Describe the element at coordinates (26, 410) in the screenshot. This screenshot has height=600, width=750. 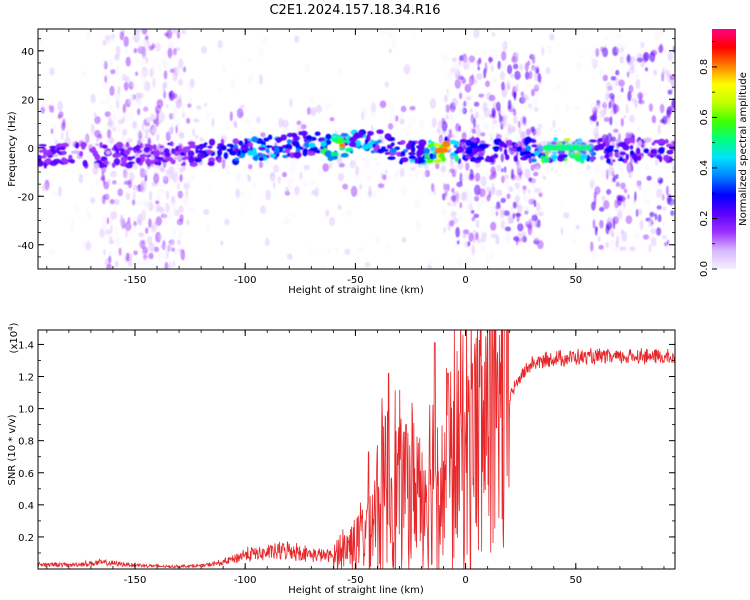
I see `y-tick-label: 1.0` at that location.